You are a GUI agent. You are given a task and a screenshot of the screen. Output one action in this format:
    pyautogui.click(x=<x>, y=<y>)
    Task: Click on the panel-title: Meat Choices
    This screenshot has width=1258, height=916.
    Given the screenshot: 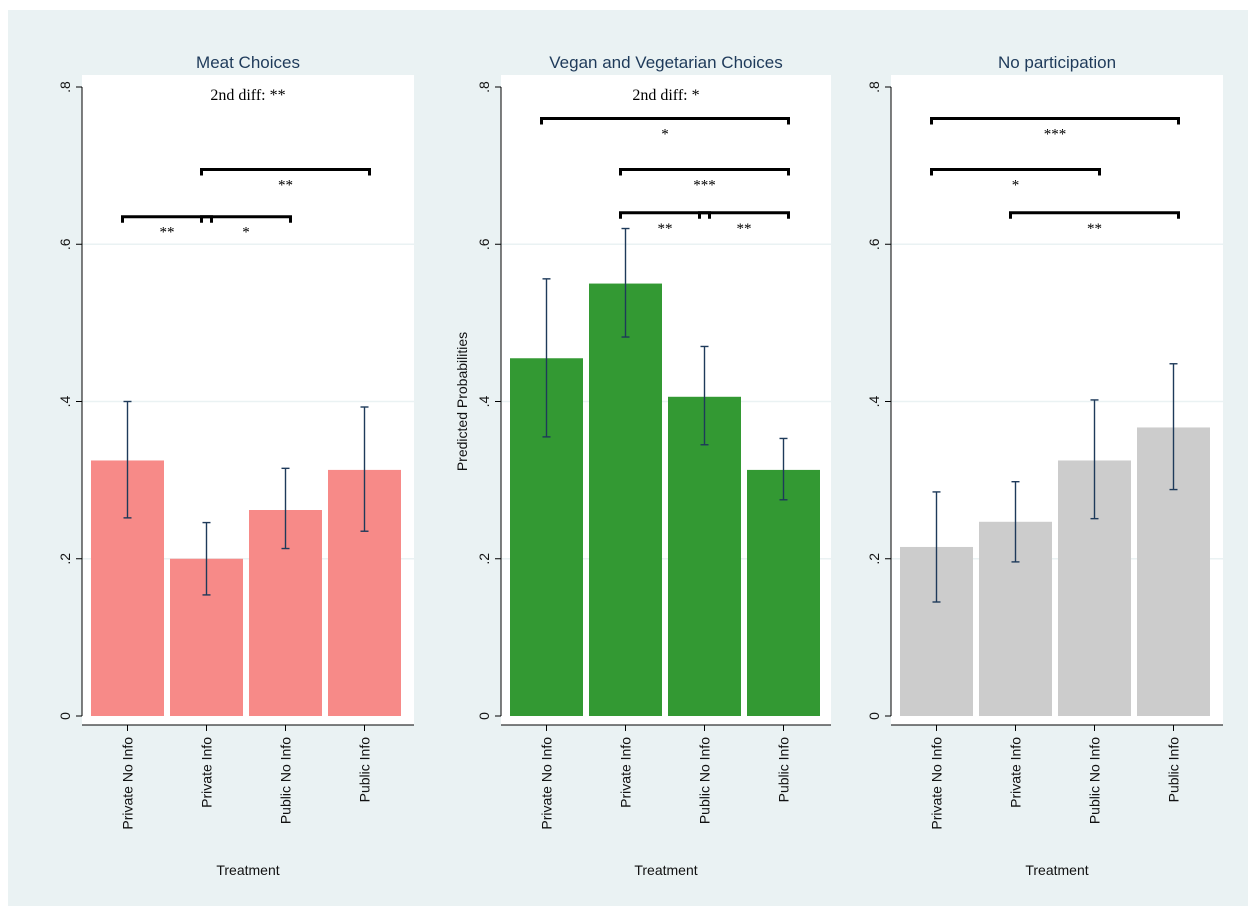 What is the action you would take?
    pyautogui.click(x=248, y=62)
    